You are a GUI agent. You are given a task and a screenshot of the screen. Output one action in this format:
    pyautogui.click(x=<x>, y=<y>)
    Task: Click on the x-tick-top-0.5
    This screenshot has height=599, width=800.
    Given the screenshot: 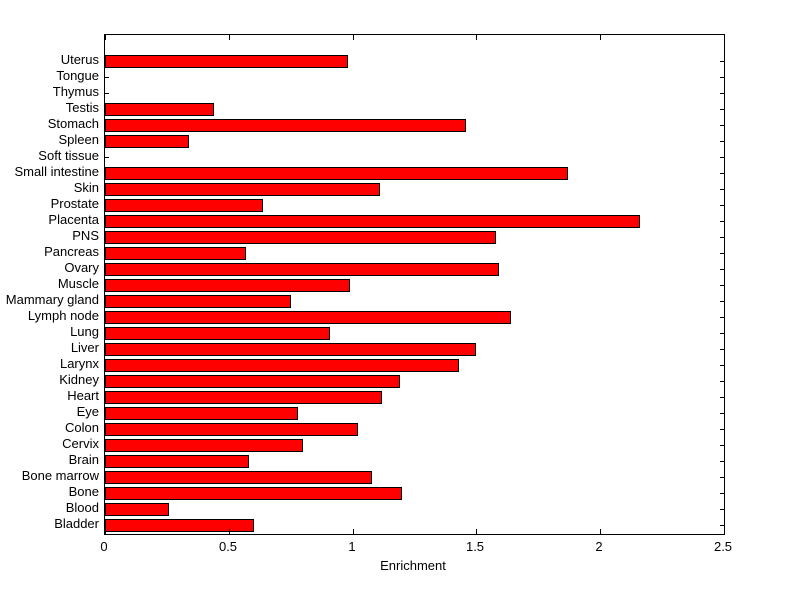 What is the action you would take?
    pyautogui.click(x=229, y=37)
    